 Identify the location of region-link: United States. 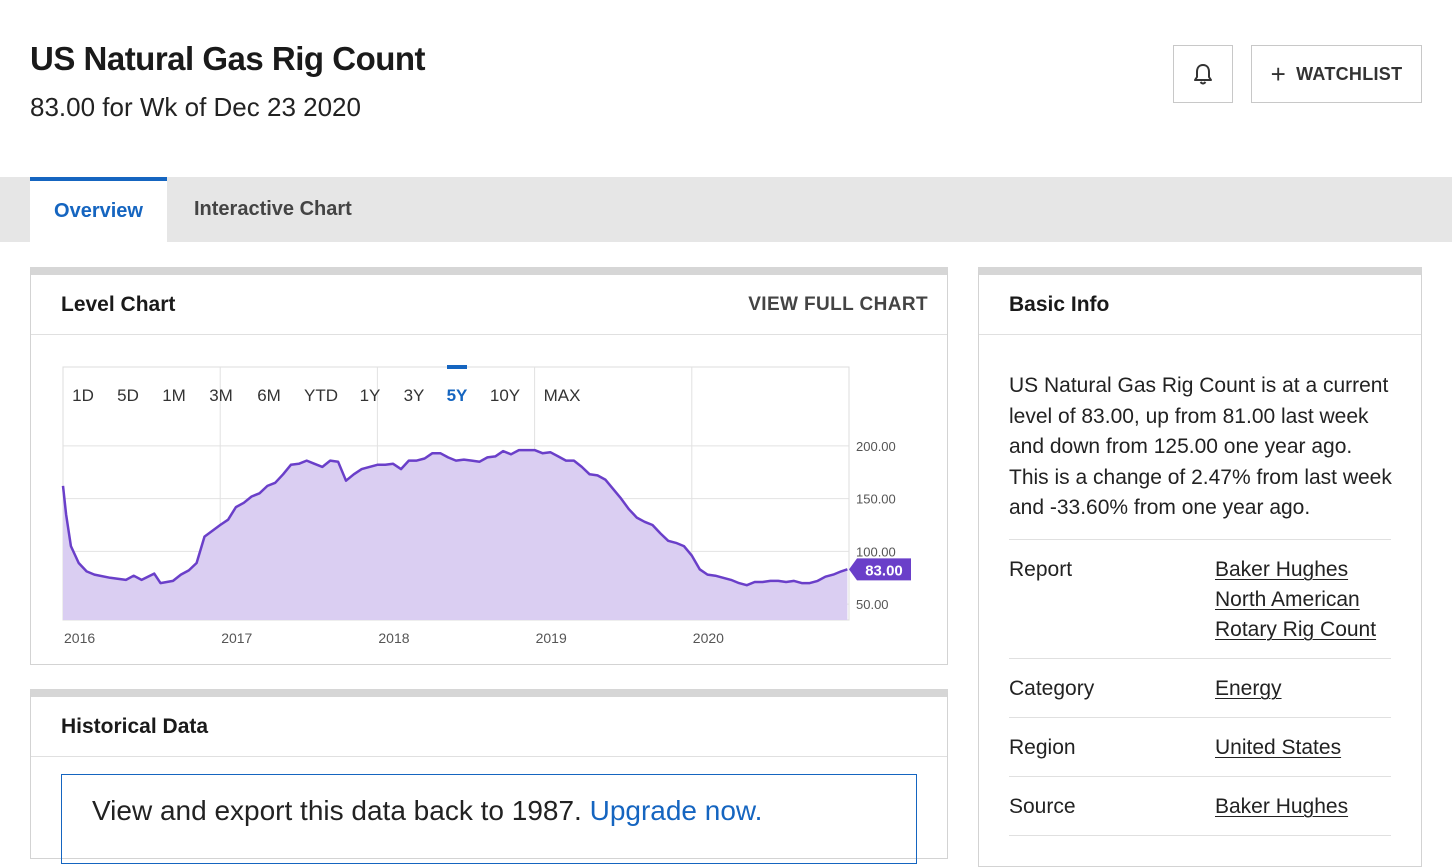
(1278, 747).